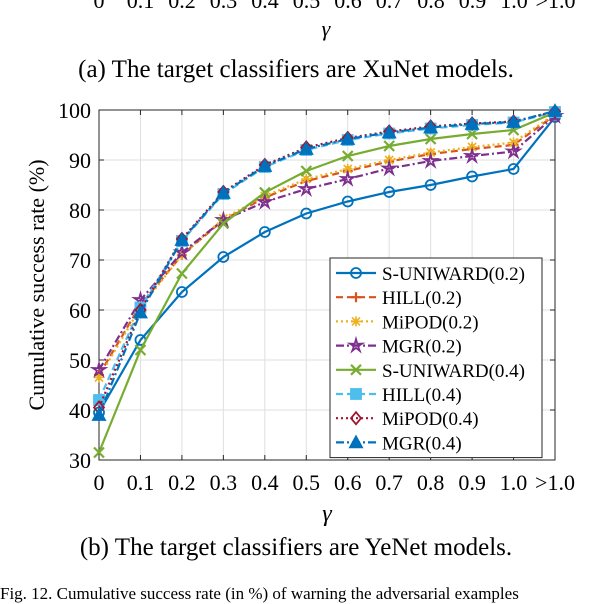 The height and width of the screenshot is (604, 592). What do you see at coordinates (224, 6) in the screenshot?
I see `top-x-tick-label: 0.3` at bounding box center [224, 6].